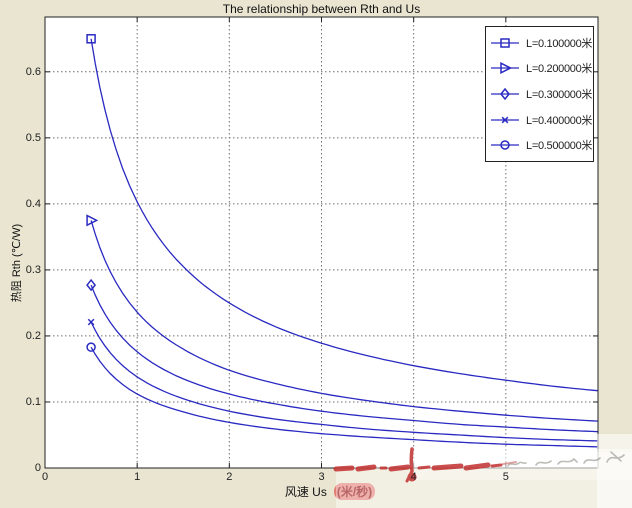  I want to click on x-tick-label: 4, so click(413, 477).